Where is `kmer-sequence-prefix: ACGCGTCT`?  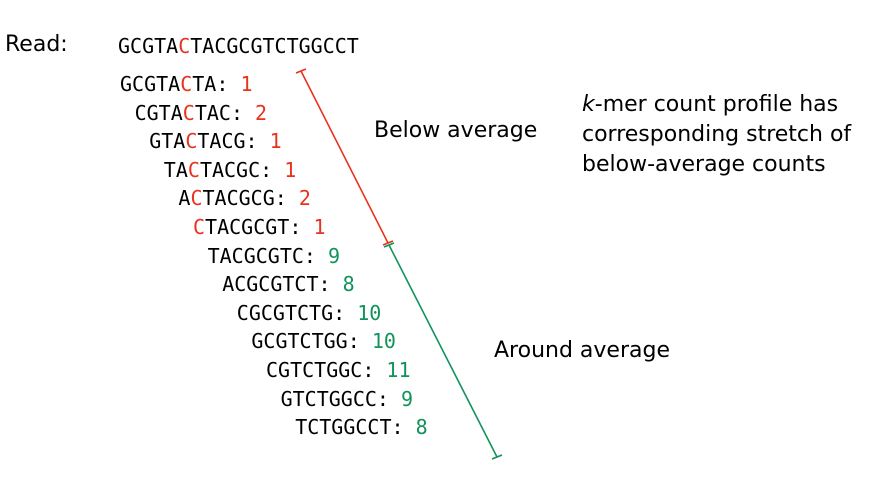 kmer-sequence-prefix: ACGCGTCT is located at coordinates (270, 284).